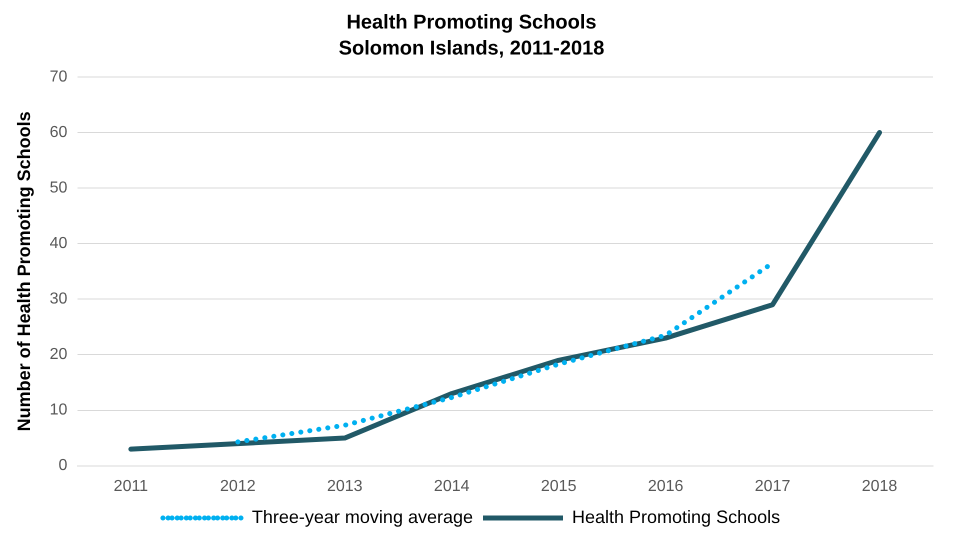 The image size is (953, 542). Describe the element at coordinates (558, 486) in the screenshot. I see `x-tick-label: 2015` at that location.